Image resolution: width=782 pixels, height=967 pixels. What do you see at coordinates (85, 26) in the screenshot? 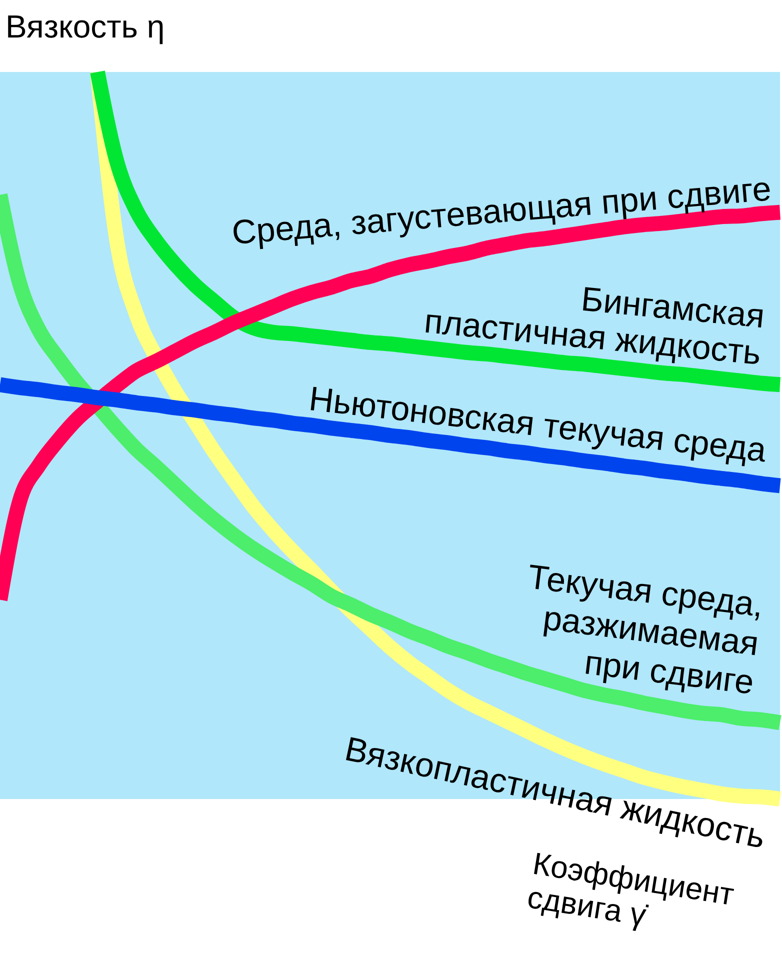
I see `y-axis-title: Вязкость η` at bounding box center [85, 26].